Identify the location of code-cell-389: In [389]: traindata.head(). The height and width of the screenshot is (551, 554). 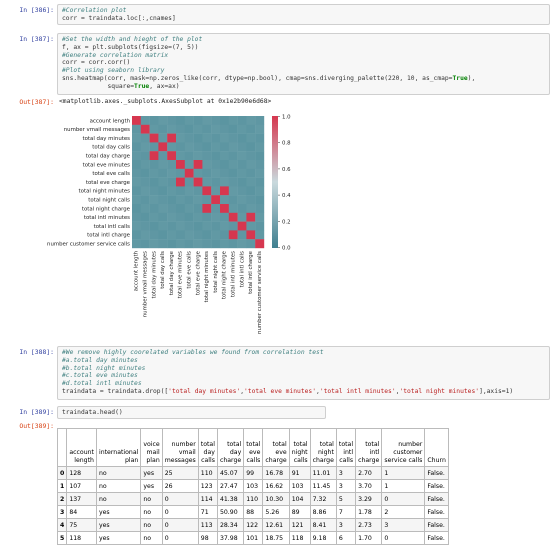
(276, 413).